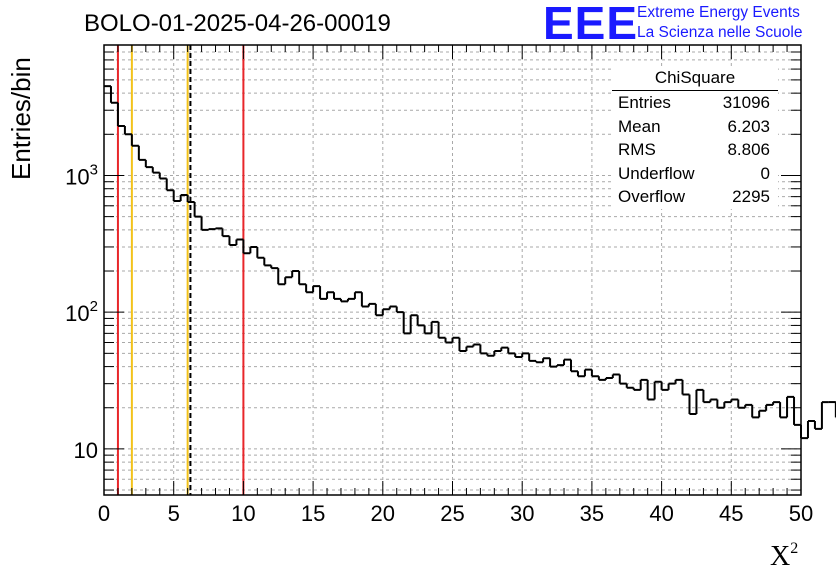 This screenshot has height=573, width=836. What do you see at coordinates (637, 150) in the screenshot?
I see `stats-label: RMS` at bounding box center [637, 150].